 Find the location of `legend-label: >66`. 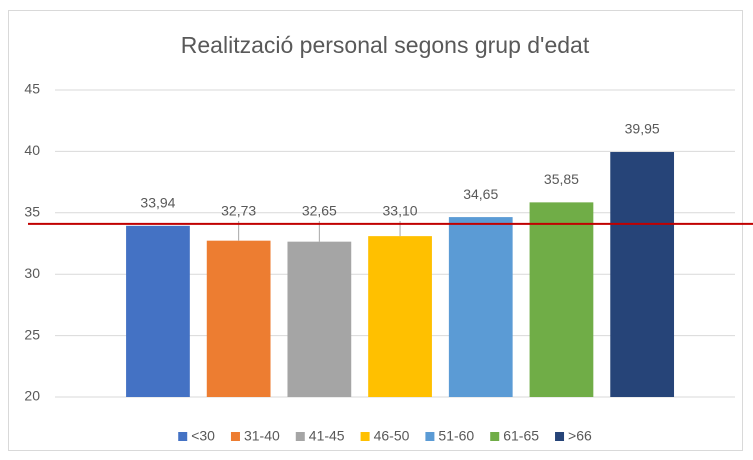

legend-label: >66 is located at coordinates (580, 436).